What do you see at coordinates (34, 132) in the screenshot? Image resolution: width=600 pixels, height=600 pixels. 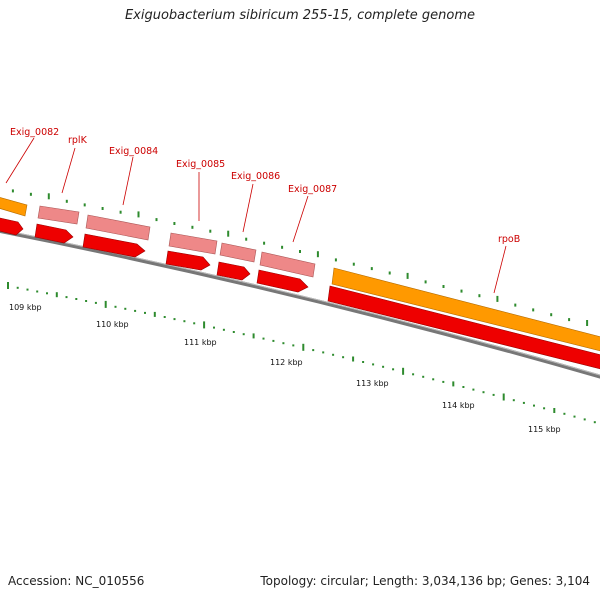 I see `gene-label-exig-0082: Exig_0082` at bounding box center [34, 132].